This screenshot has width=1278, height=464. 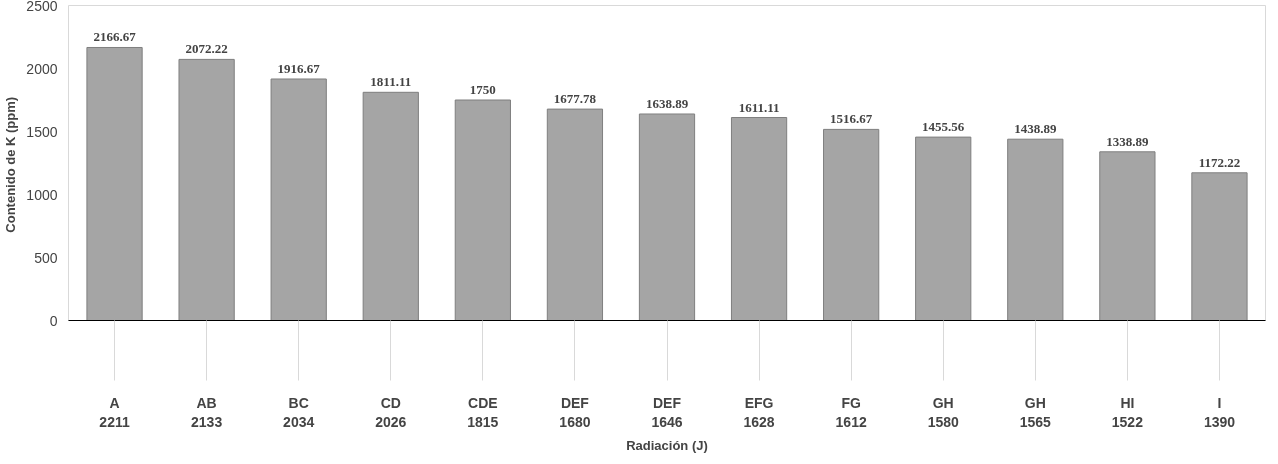 What do you see at coordinates (943, 412) in the screenshot?
I see `x-tick-label: GH 1580` at bounding box center [943, 412].